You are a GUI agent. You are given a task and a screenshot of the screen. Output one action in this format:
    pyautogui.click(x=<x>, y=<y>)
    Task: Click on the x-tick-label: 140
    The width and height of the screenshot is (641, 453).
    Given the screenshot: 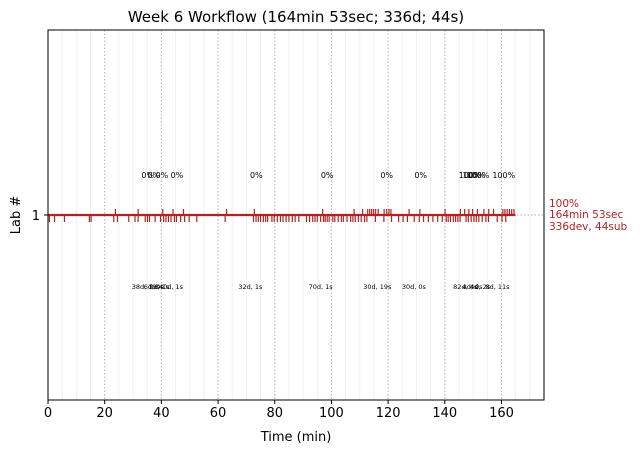 What is the action you would take?
    pyautogui.click(x=444, y=413)
    